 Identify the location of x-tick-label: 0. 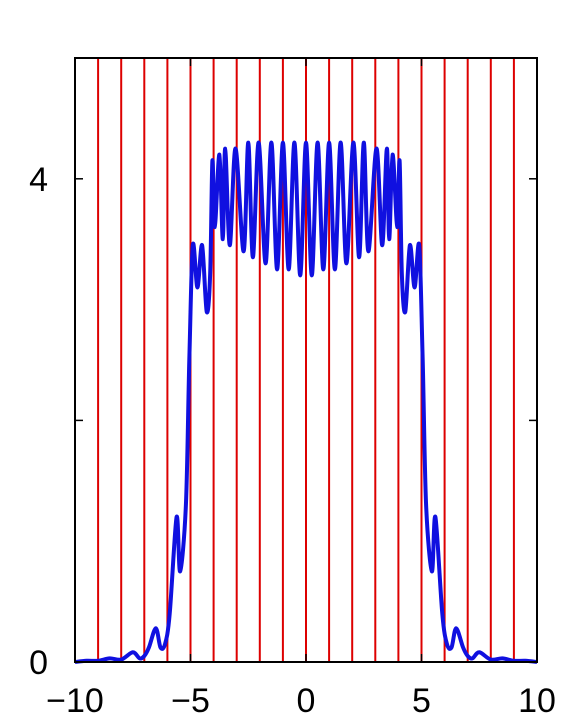
(306, 701).